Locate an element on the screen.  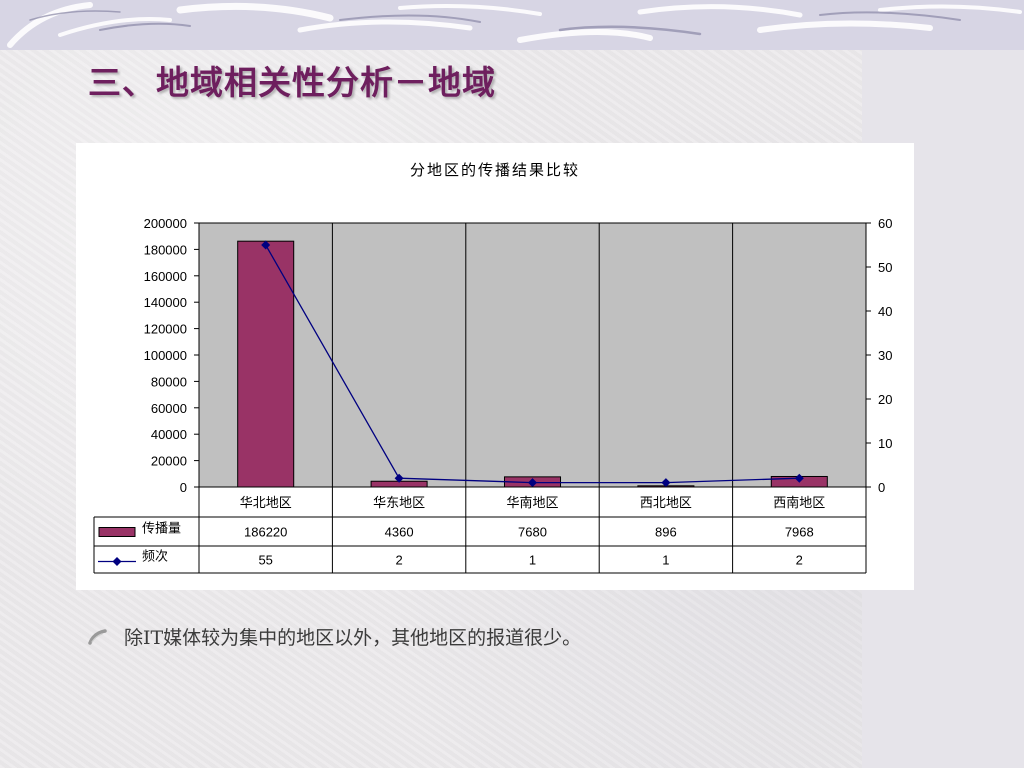
bar-传播量 is located at coordinates (266, 364).